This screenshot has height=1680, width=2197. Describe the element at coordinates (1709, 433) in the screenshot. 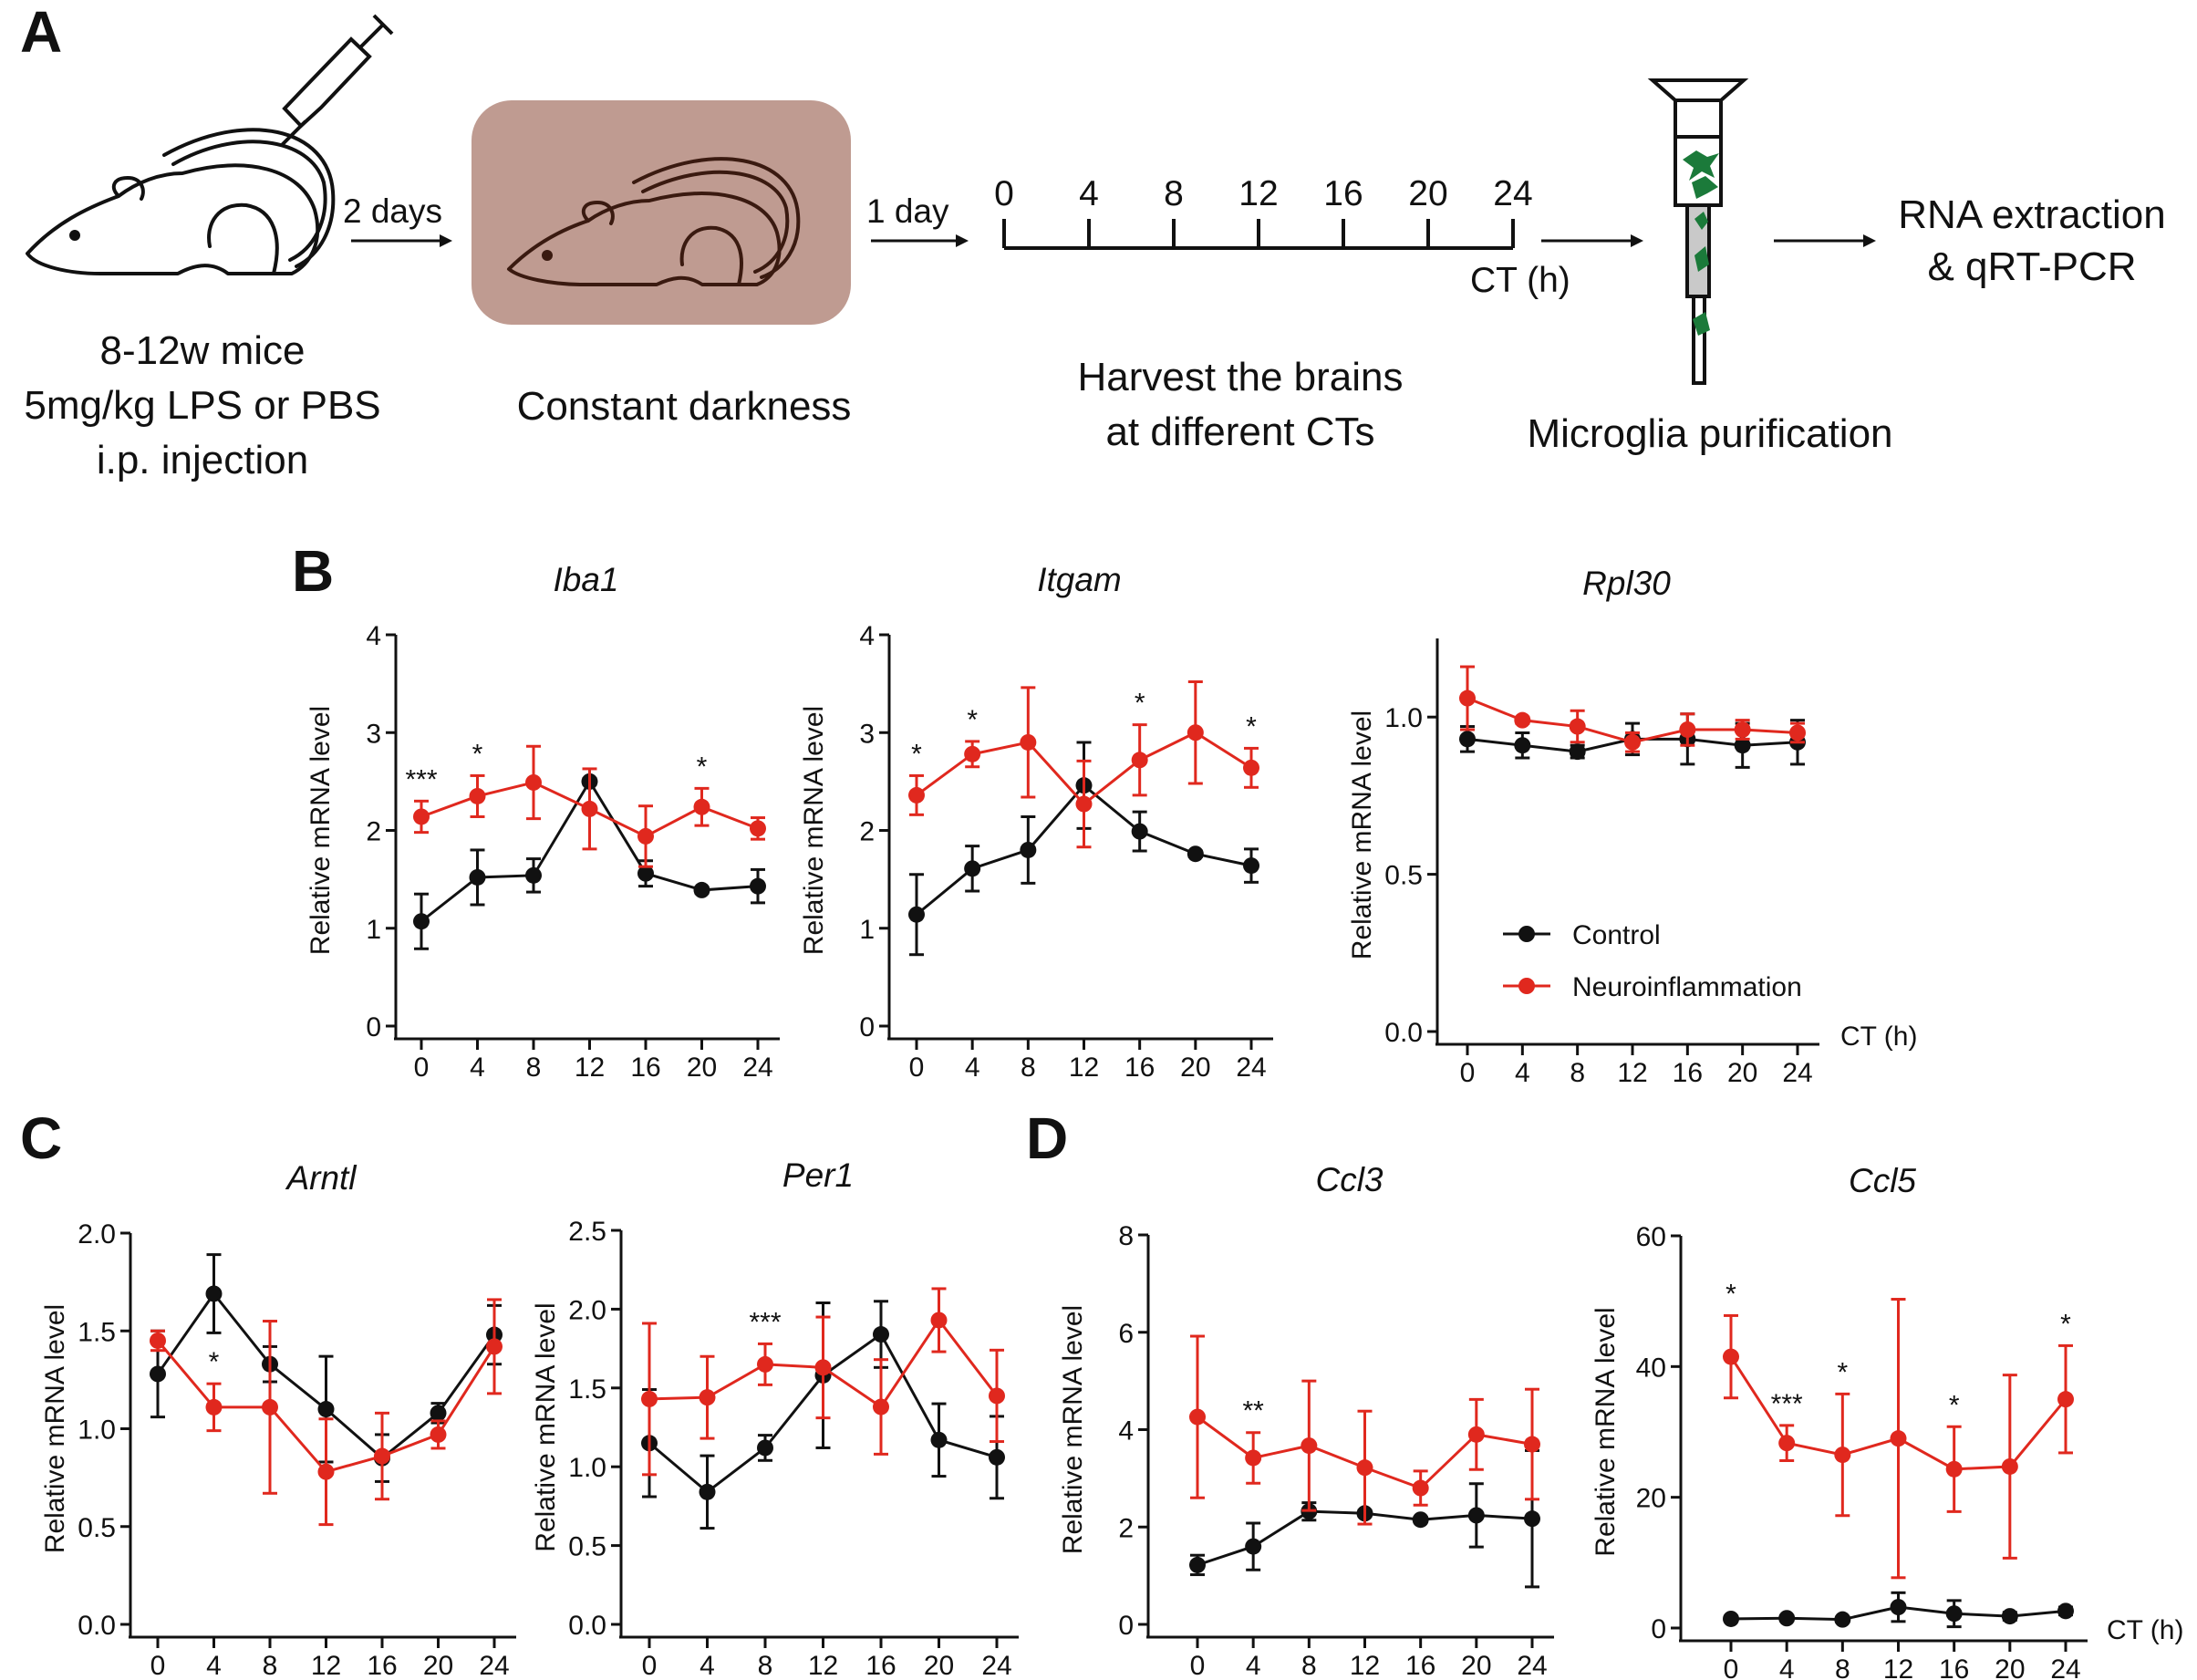

I see `microglia-label: Microglia purification` at that location.